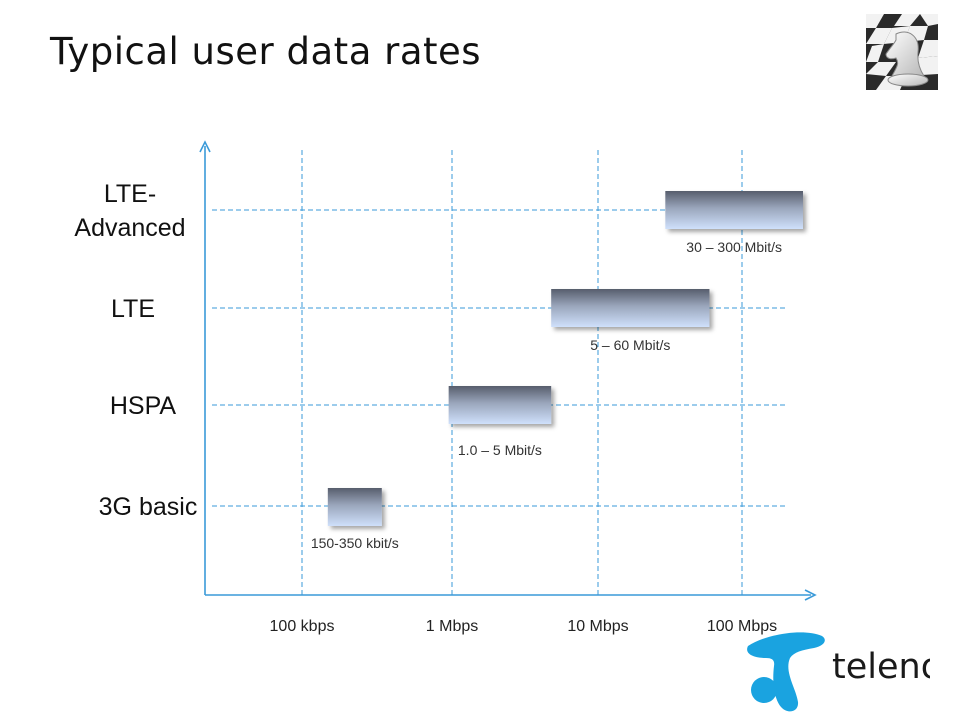  What do you see at coordinates (133, 309) in the screenshot?
I see `category-label: LTE` at bounding box center [133, 309].